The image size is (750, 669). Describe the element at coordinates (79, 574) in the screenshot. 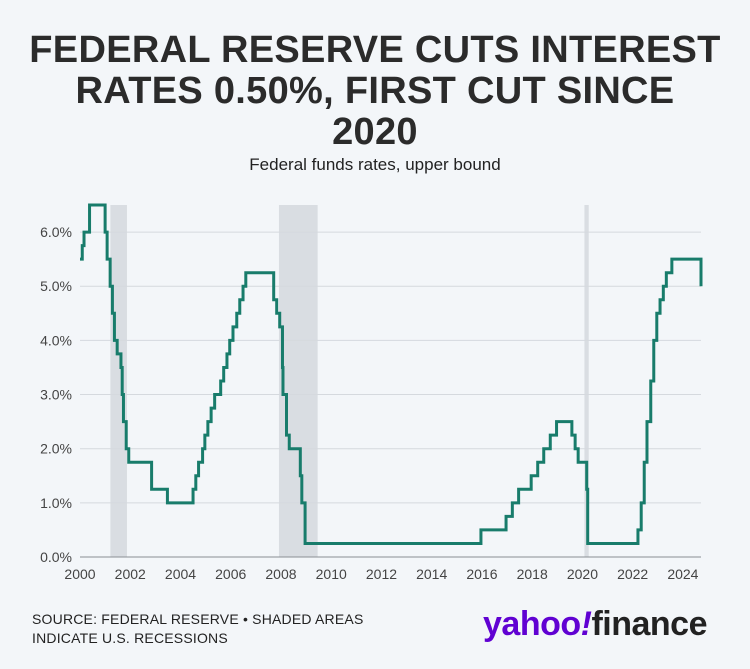

I see `x-tick-label: 2000` at that location.